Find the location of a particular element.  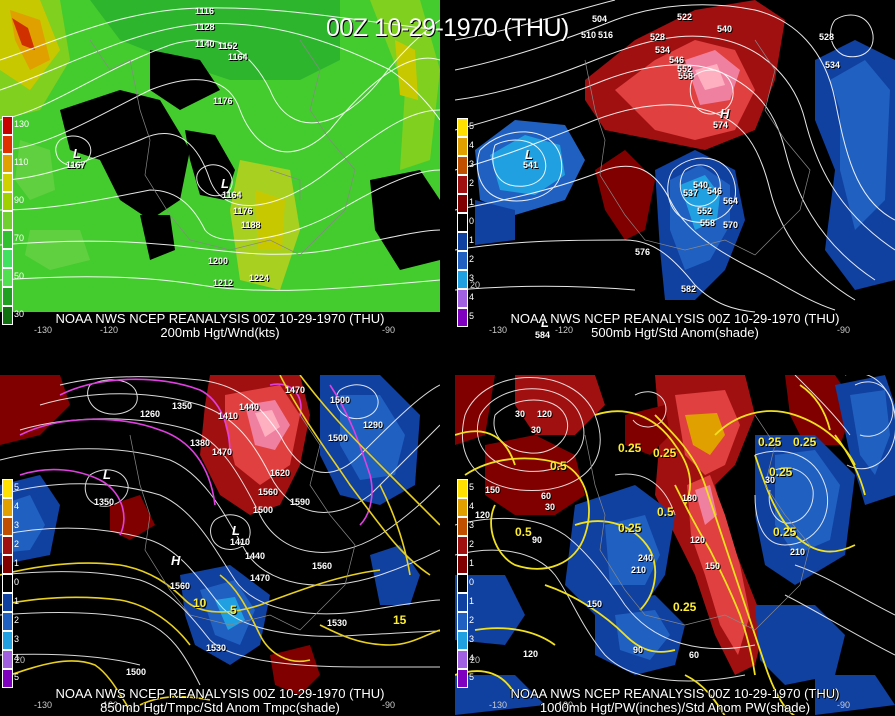

contour-label: 180 is located at coordinates (690, 498).